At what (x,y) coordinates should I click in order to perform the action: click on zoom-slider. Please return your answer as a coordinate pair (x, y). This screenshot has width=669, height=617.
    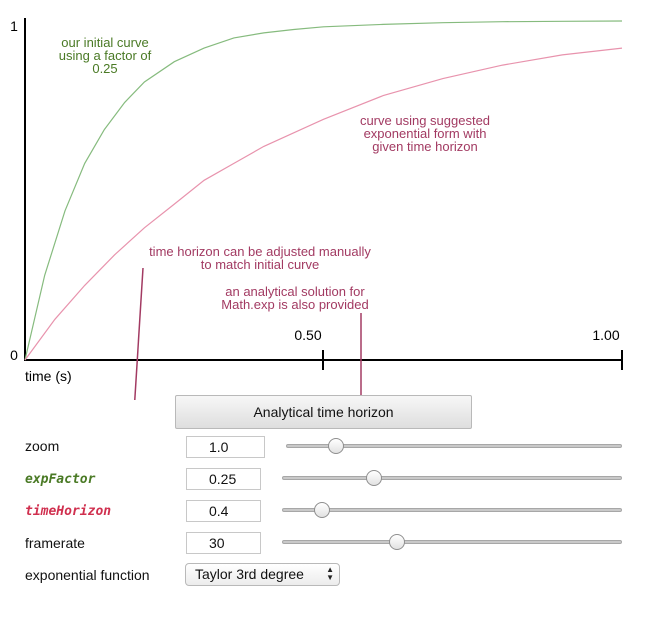
    Looking at the image, I should click on (454, 447).